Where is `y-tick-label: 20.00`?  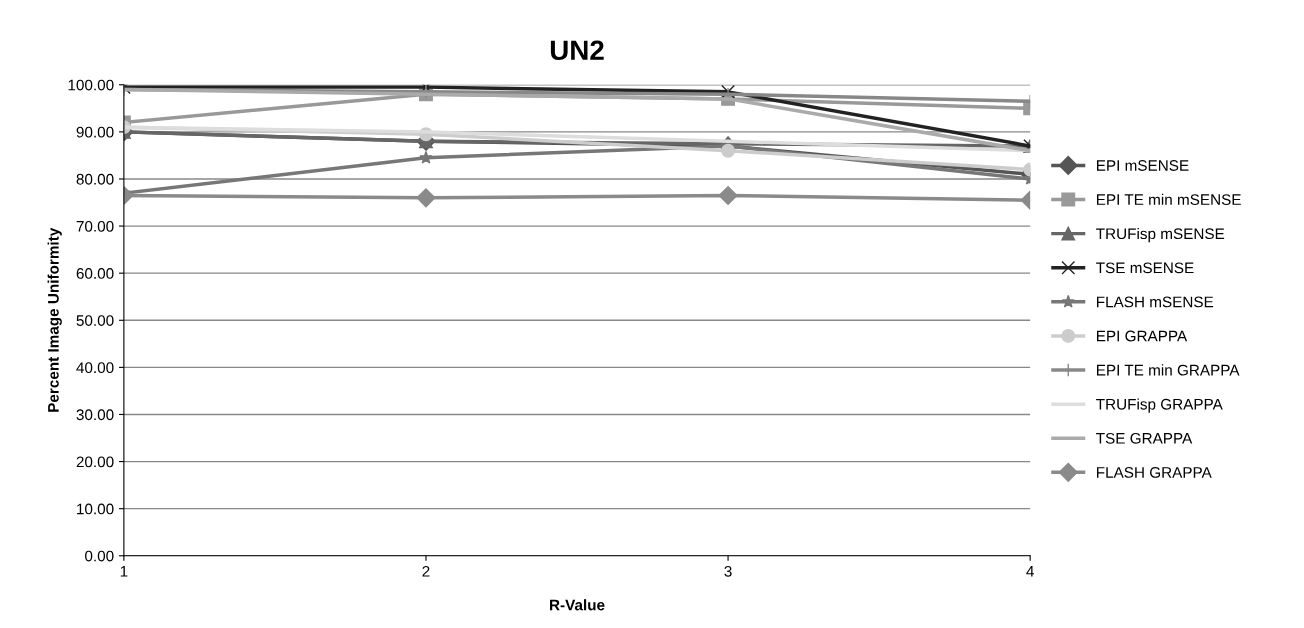
y-tick-label: 20.00 is located at coordinates (95, 462).